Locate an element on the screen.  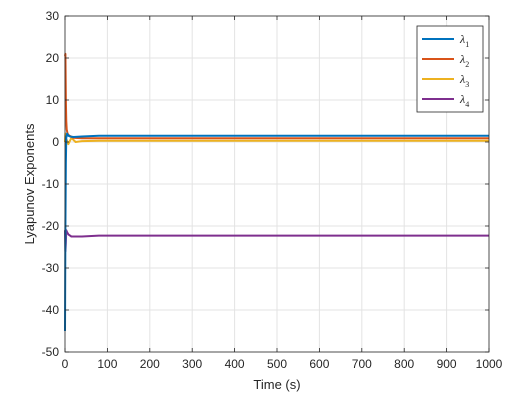
y-tick-label: -40 is located at coordinates (51, 310).